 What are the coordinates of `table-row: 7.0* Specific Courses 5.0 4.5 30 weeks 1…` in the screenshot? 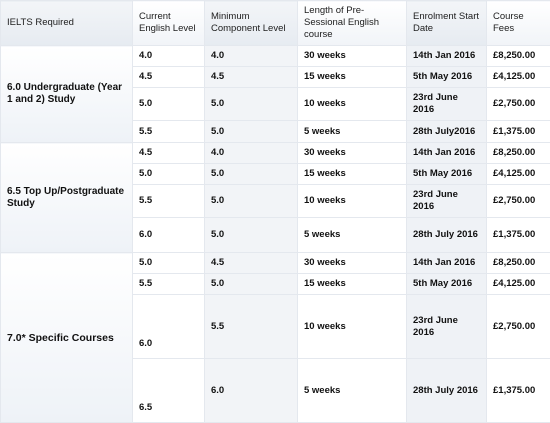 It's located at (275, 263).